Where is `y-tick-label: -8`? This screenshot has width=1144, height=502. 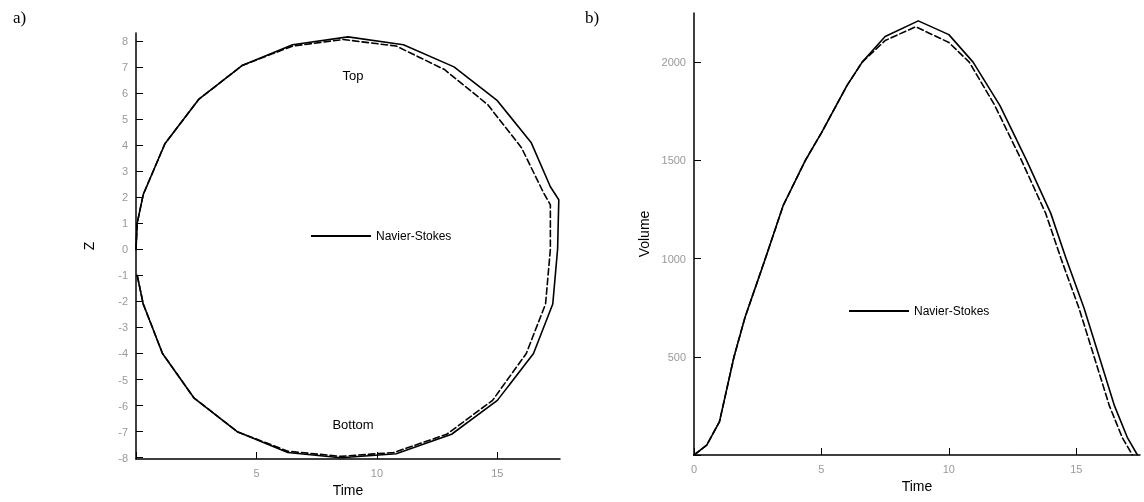
y-tick-label: -8 is located at coordinates (123, 457).